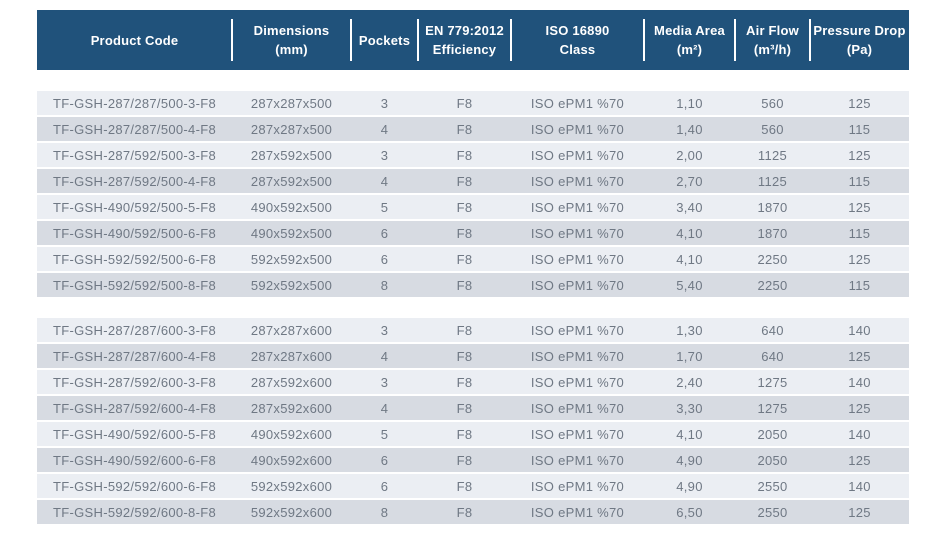 This screenshot has width=934, height=544. I want to click on column-header-label: Product Code, so click(134, 40).